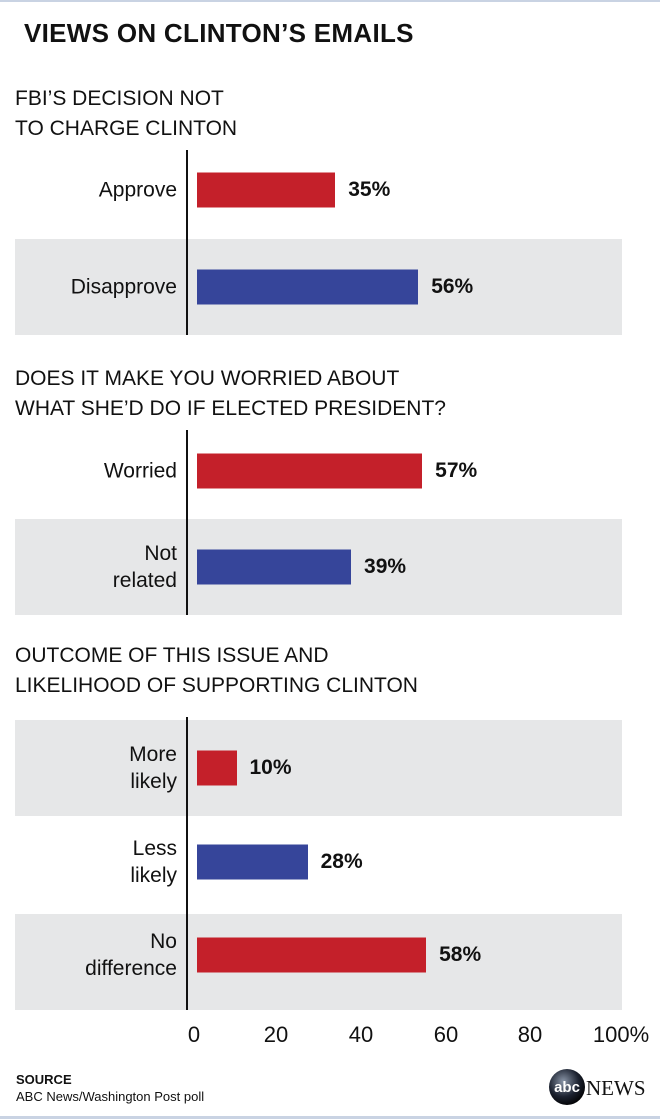  Describe the element at coordinates (140, 471) in the screenshot. I see `category-label: Worried` at that location.